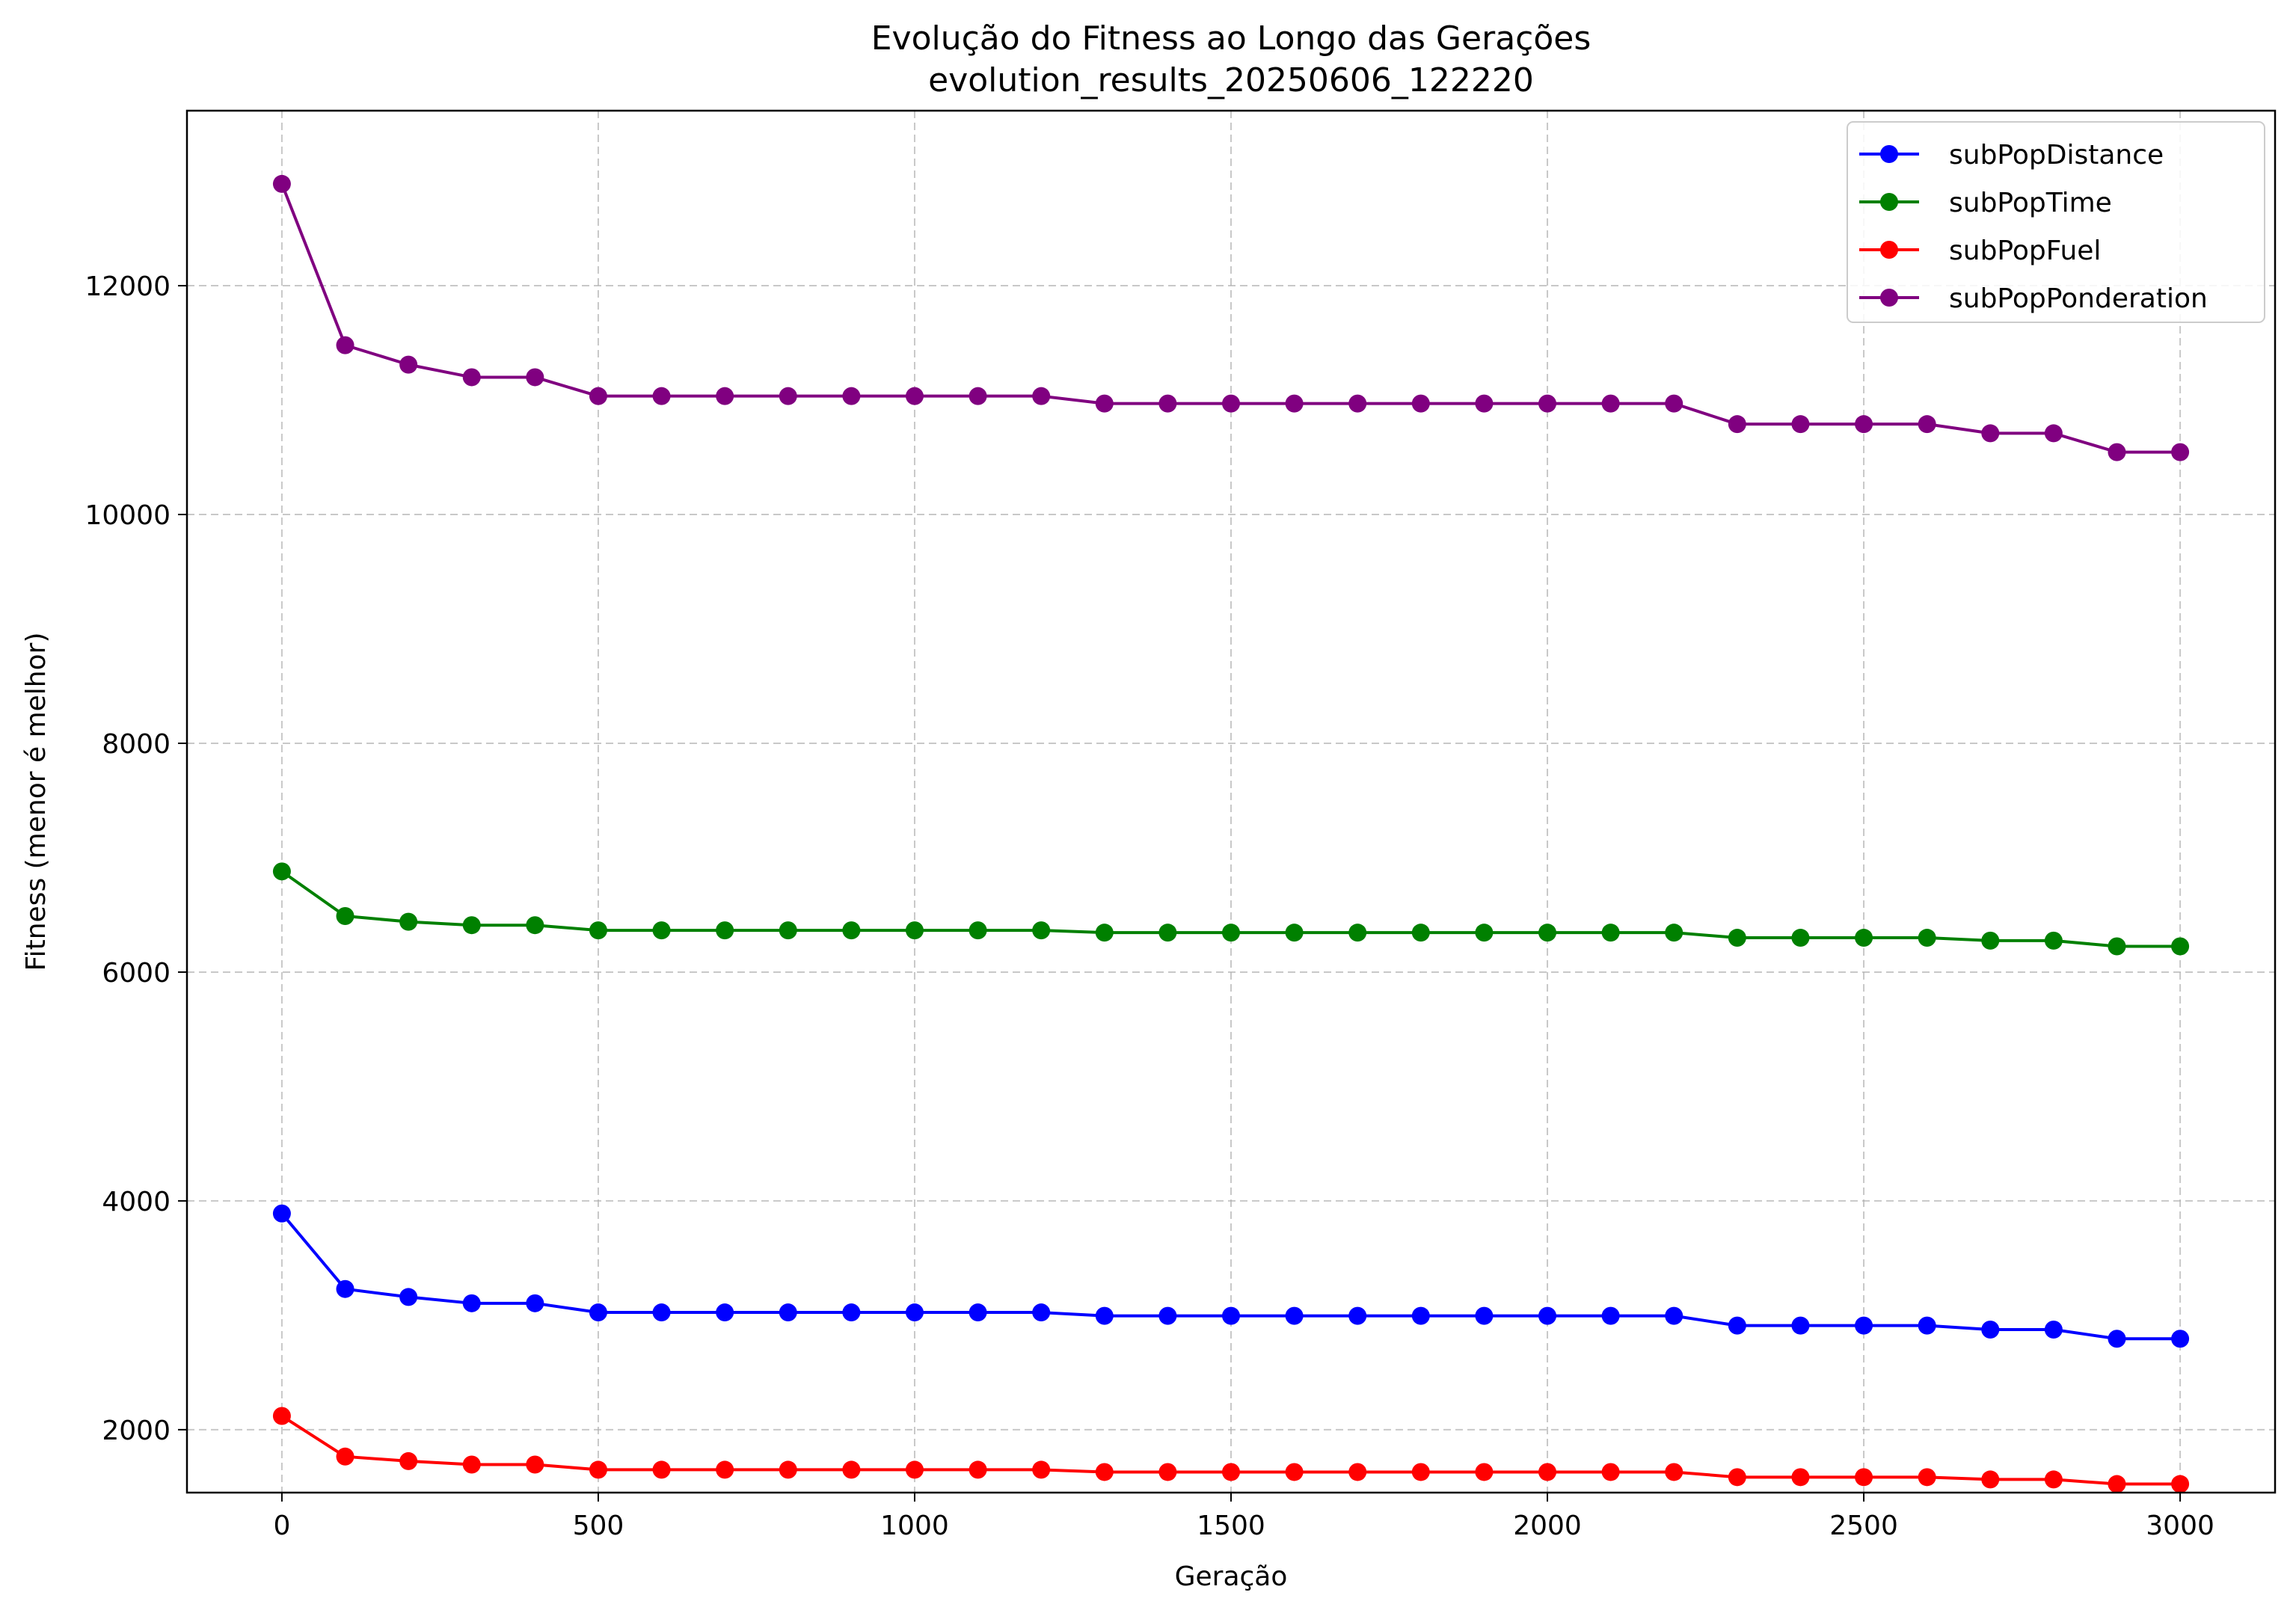 The width and height of the screenshot is (2296, 1613). What do you see at coordinates (128, 515) in the screenshot?
I see `y-tick-label: 10000` at bounding box center [128, 515].